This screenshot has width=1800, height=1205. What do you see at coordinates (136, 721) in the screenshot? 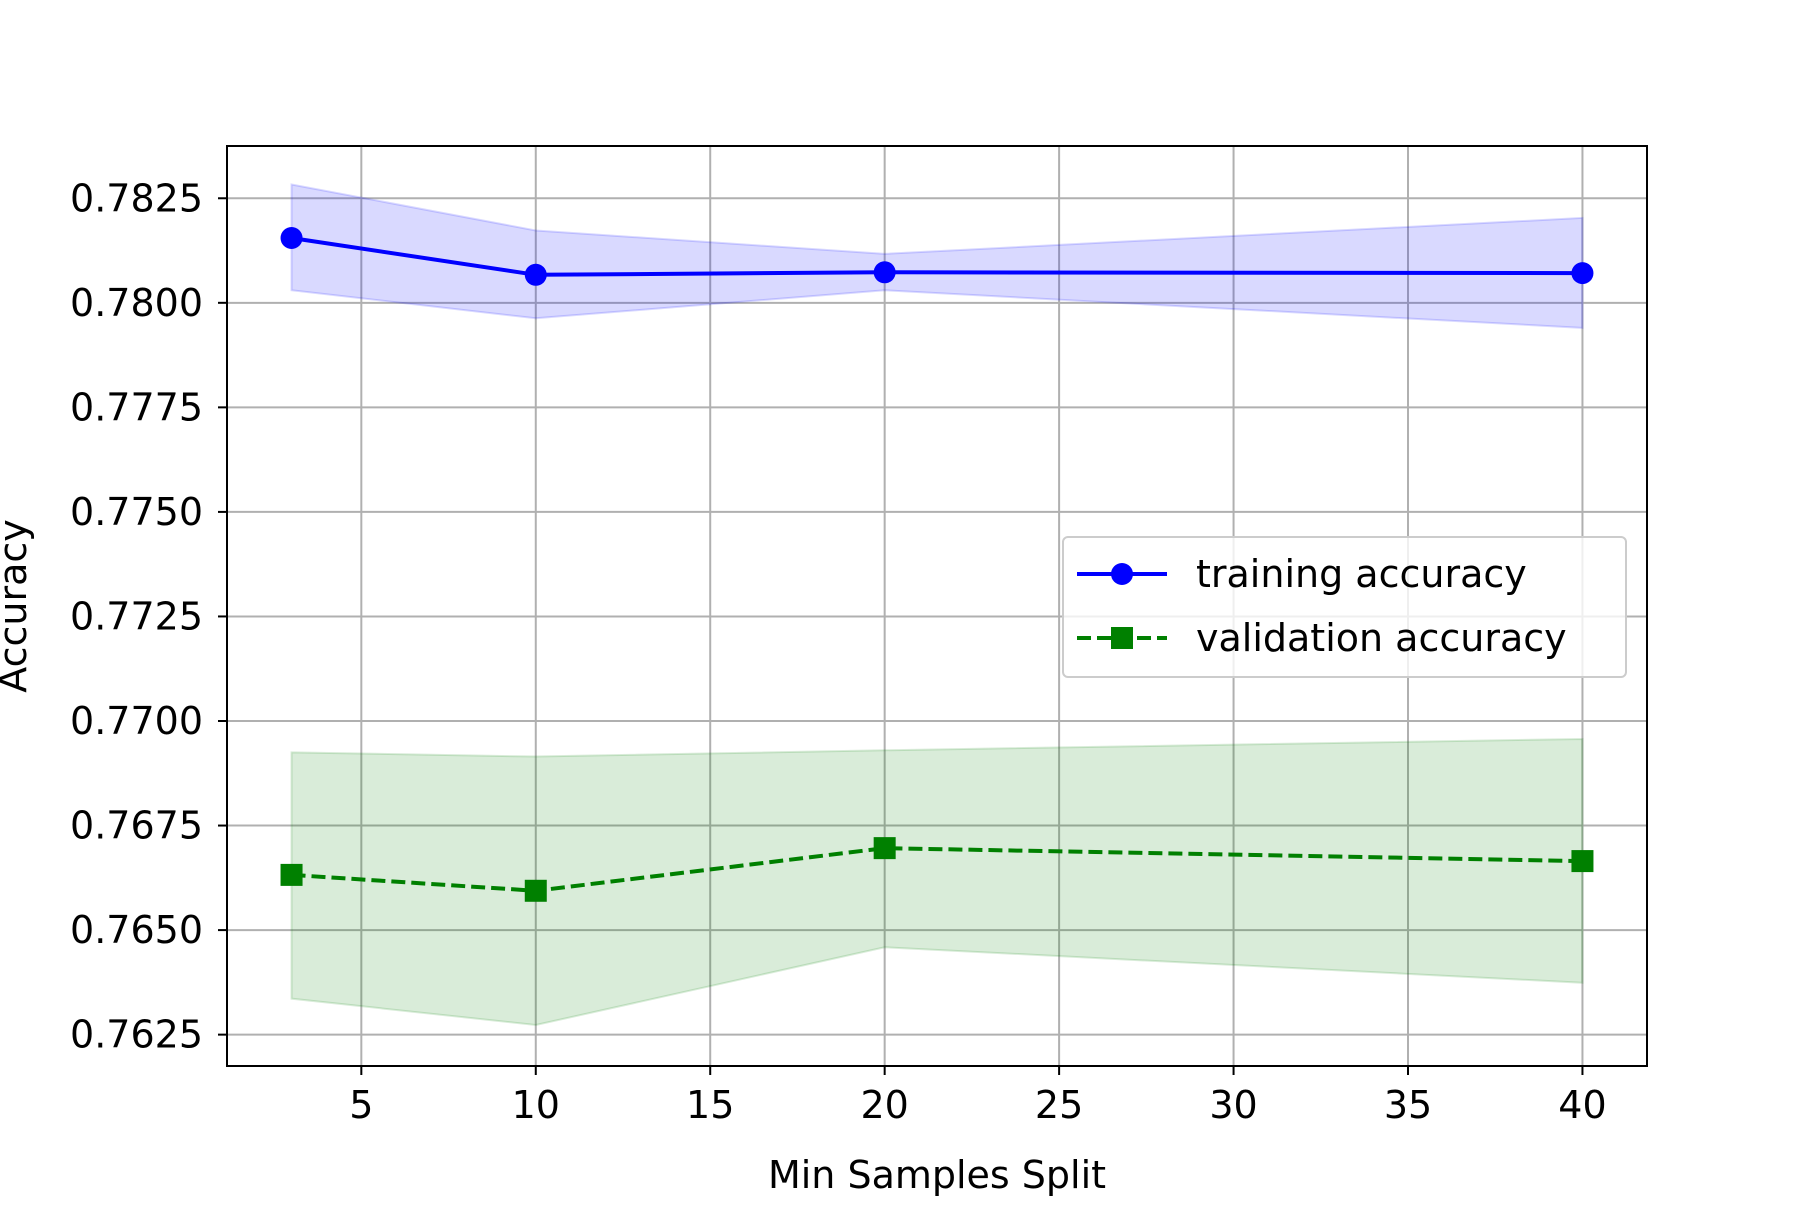
I see `y-tick-label: 0.7700` at bounding box center [136, 721].